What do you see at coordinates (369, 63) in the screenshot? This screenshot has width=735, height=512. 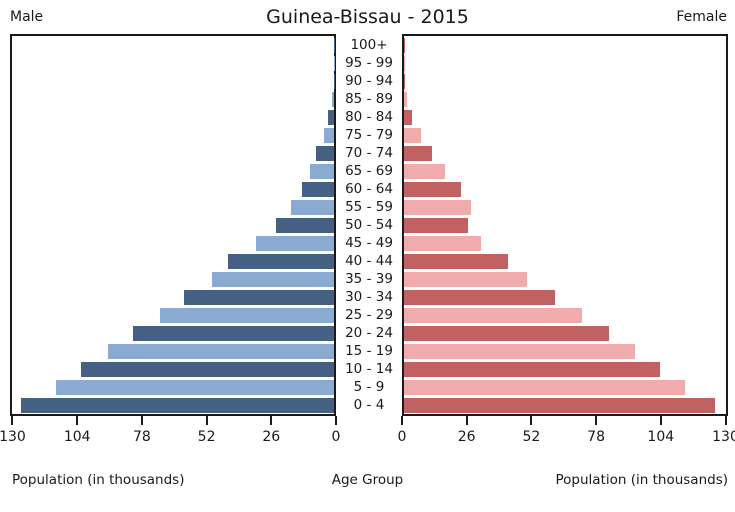 I see `age-group-label: 95 - 99` at bounding box center [369, 63].